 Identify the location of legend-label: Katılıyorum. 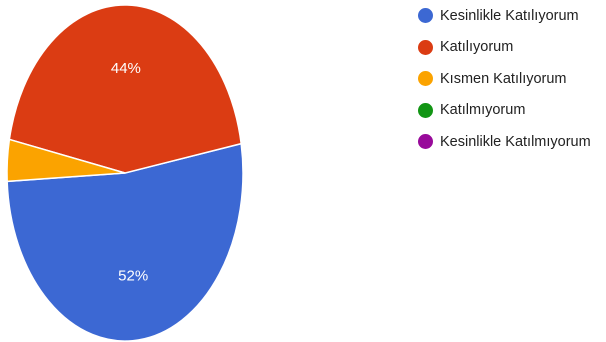
(477, 47).